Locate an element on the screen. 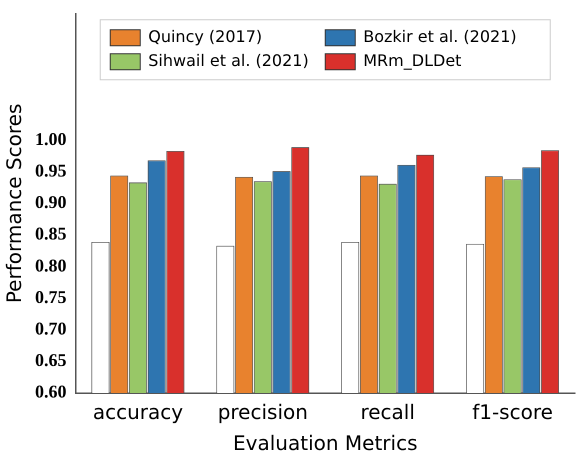 This screenshot has width=587, height=461. legend-label: Bozkir et al. (2021) is located at coordinates (440, 36).